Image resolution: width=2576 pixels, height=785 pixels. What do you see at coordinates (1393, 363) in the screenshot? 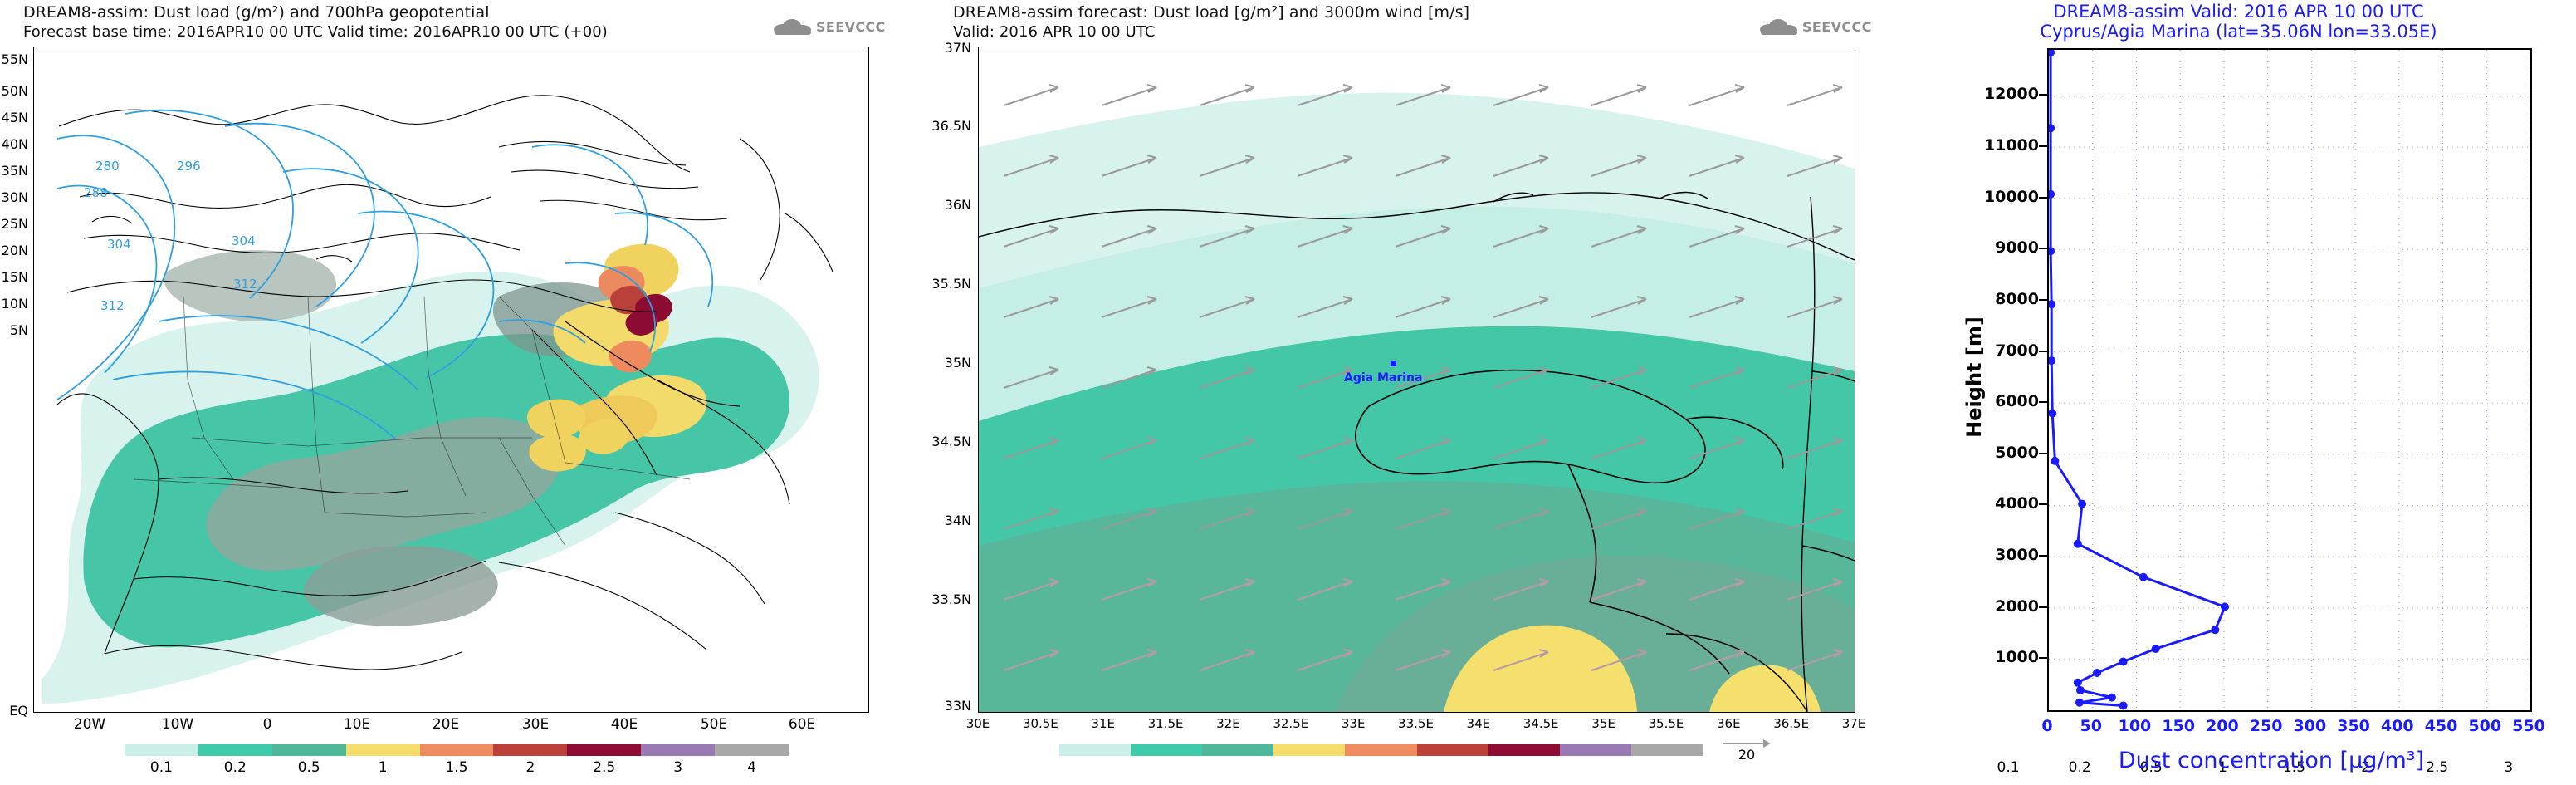
I see `agia-marina-marker` at bounding box center [1393, 363].